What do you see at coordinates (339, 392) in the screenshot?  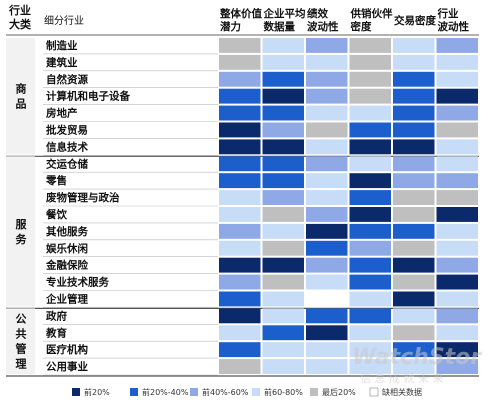 I see `legend-label: 最后20%` at bounding box center [339, 392].